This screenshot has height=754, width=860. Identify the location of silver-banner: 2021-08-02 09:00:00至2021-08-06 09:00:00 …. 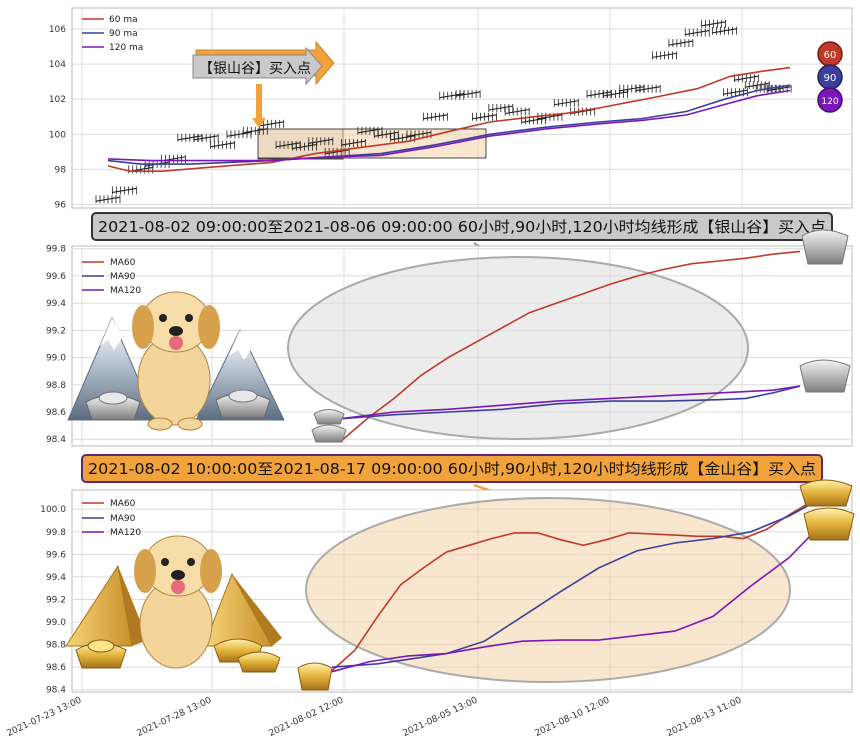
(462, 240).